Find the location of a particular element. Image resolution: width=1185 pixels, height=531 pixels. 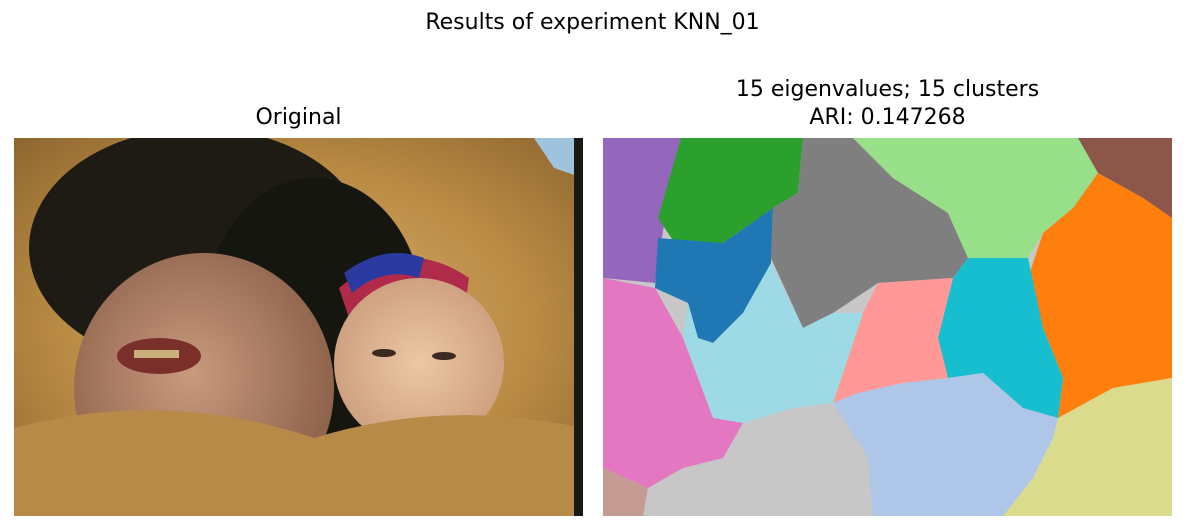

figure-suptitle: Results of experiment KNN_01 is located at coordinates (592, 22).